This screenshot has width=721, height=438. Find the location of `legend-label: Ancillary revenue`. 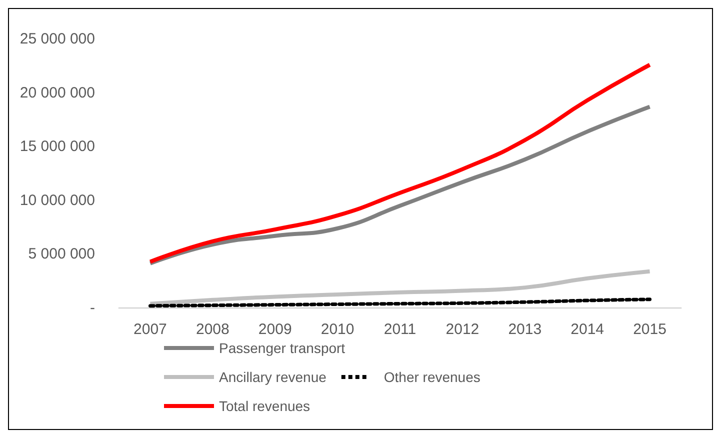

legend-label: Ancillary revenue is located at coordinates (273, 377).